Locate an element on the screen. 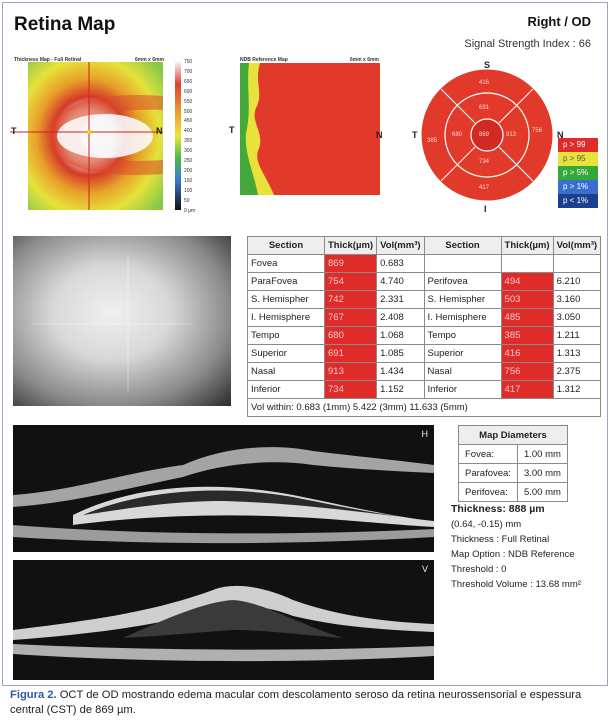 This screenshot has height=726, width=611. etdrs-center-value: 869 is located at coordinates (484, 135).